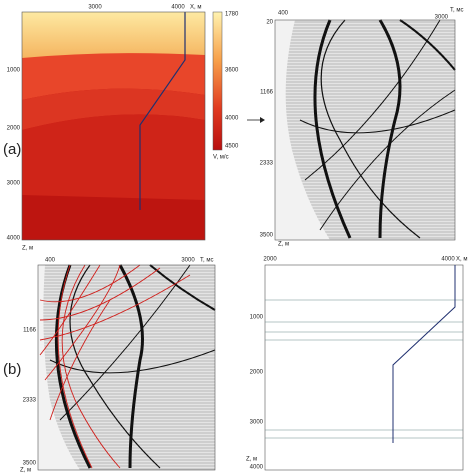 Image resolution: width=474 pixels, height=474 pixels. What do you see at coordinates (269, 23) in the screenshot?
I see `y-tick-label: 20` at bounding box center [269, 23].